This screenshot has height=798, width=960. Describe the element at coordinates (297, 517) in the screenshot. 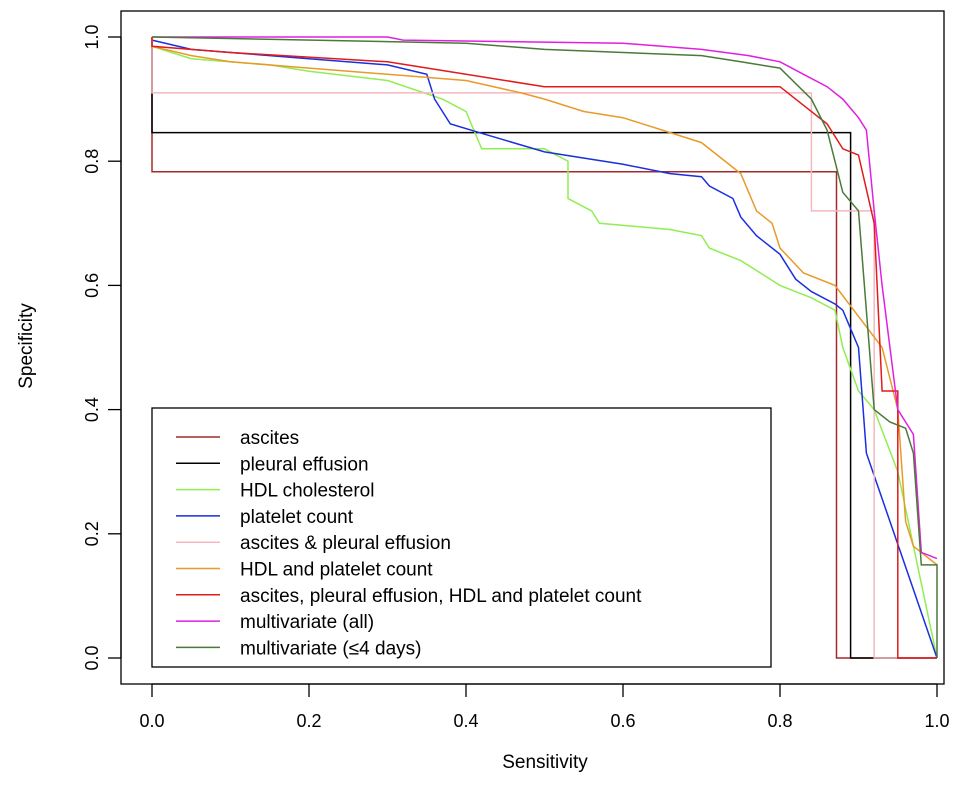

I see `legend-label: platelet count` at that location.